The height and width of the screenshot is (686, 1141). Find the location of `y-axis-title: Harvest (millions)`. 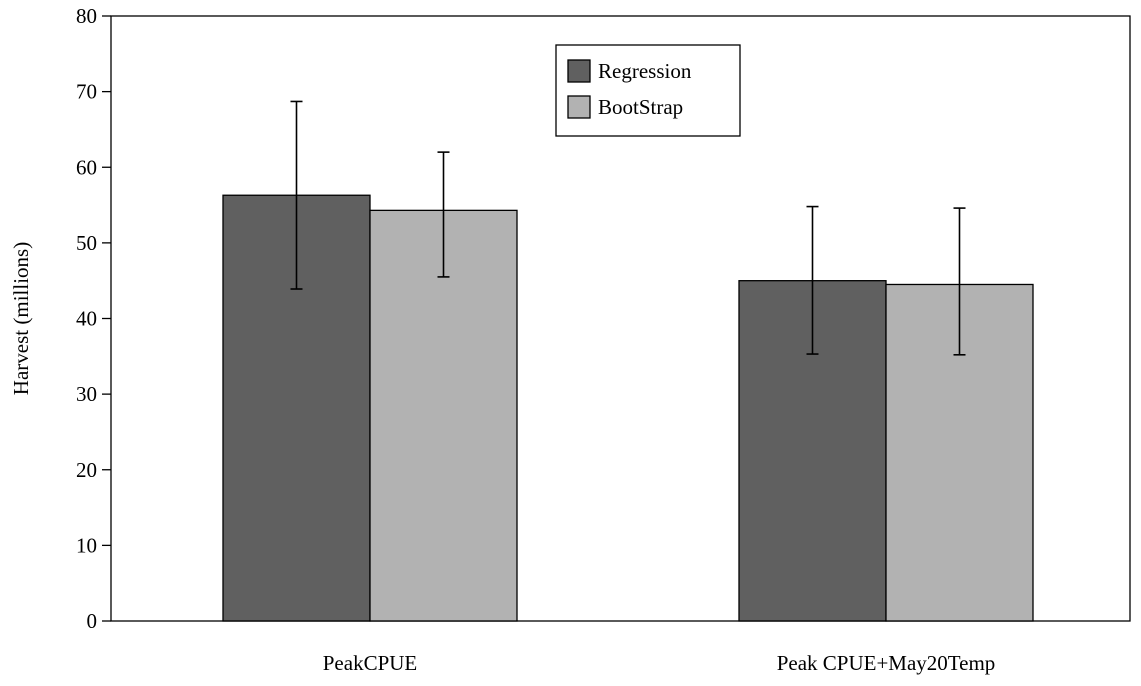

y-axis-title: Harvest (millions) is located at coordinates (21, 318).